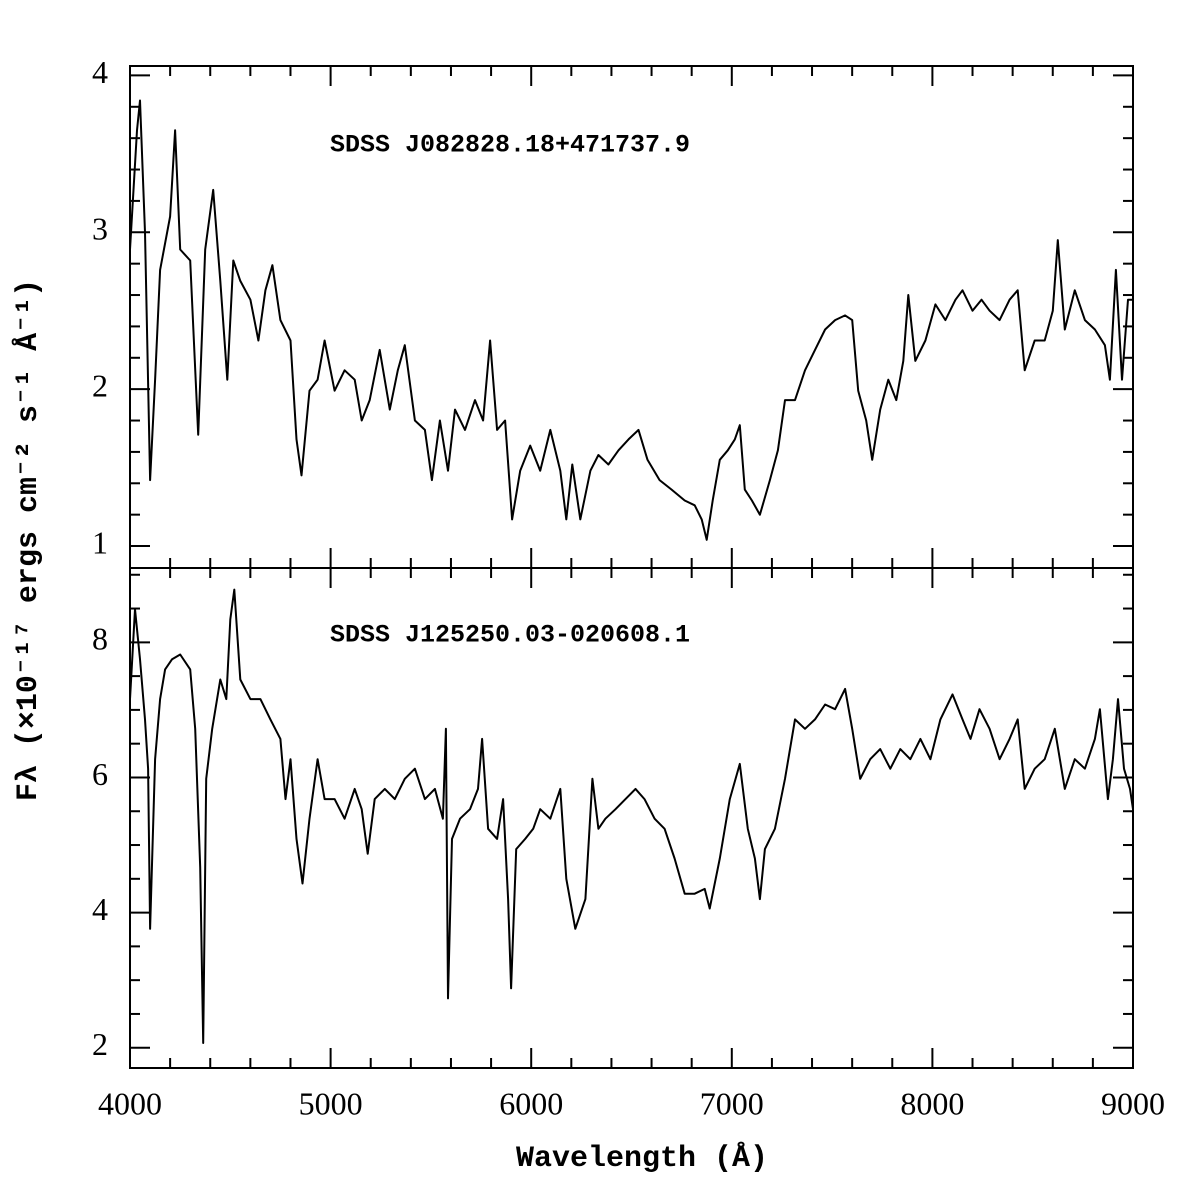 The image size is (1196, 1196). I want to click on y-axis-label: Fλ (×10⁻¹⁷ ergs cm⁻² s⁻¹ Å⁻¹), so click(29, 540).